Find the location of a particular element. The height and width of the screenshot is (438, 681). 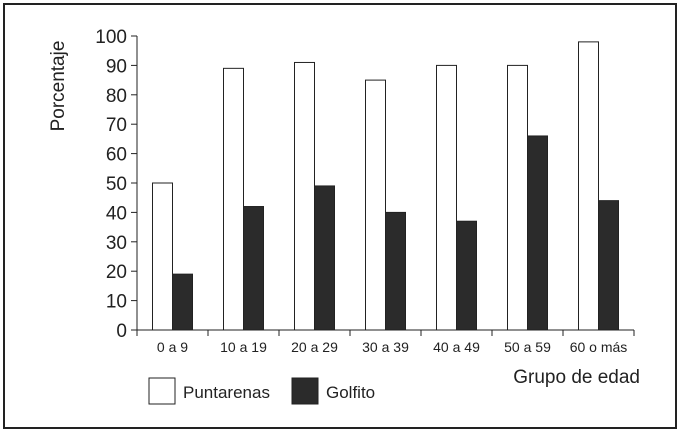

y-tick-label: 80 is located at coordinates (116, 96).